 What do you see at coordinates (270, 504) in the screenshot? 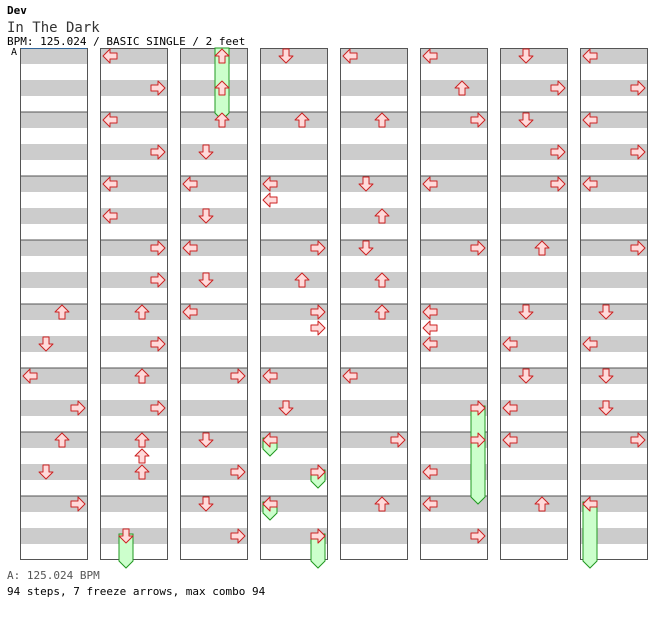
I see `freeze-head-left-icon` at bounding box center [270, 504].